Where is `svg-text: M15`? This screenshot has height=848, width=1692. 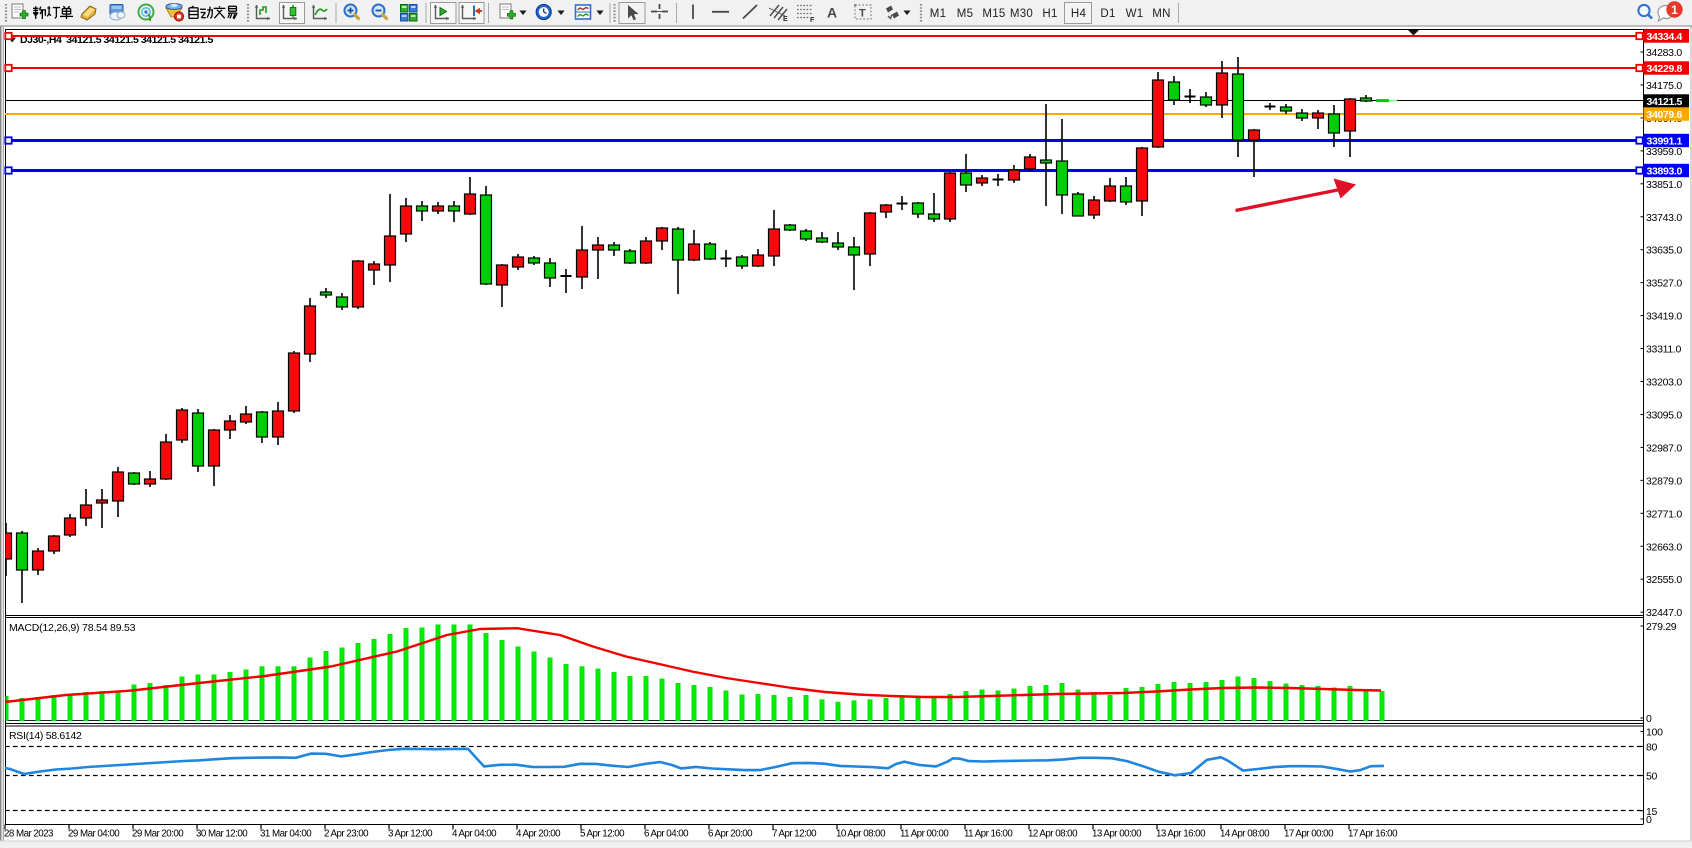
svg-text: M15 is located at coordinates (993, 14).